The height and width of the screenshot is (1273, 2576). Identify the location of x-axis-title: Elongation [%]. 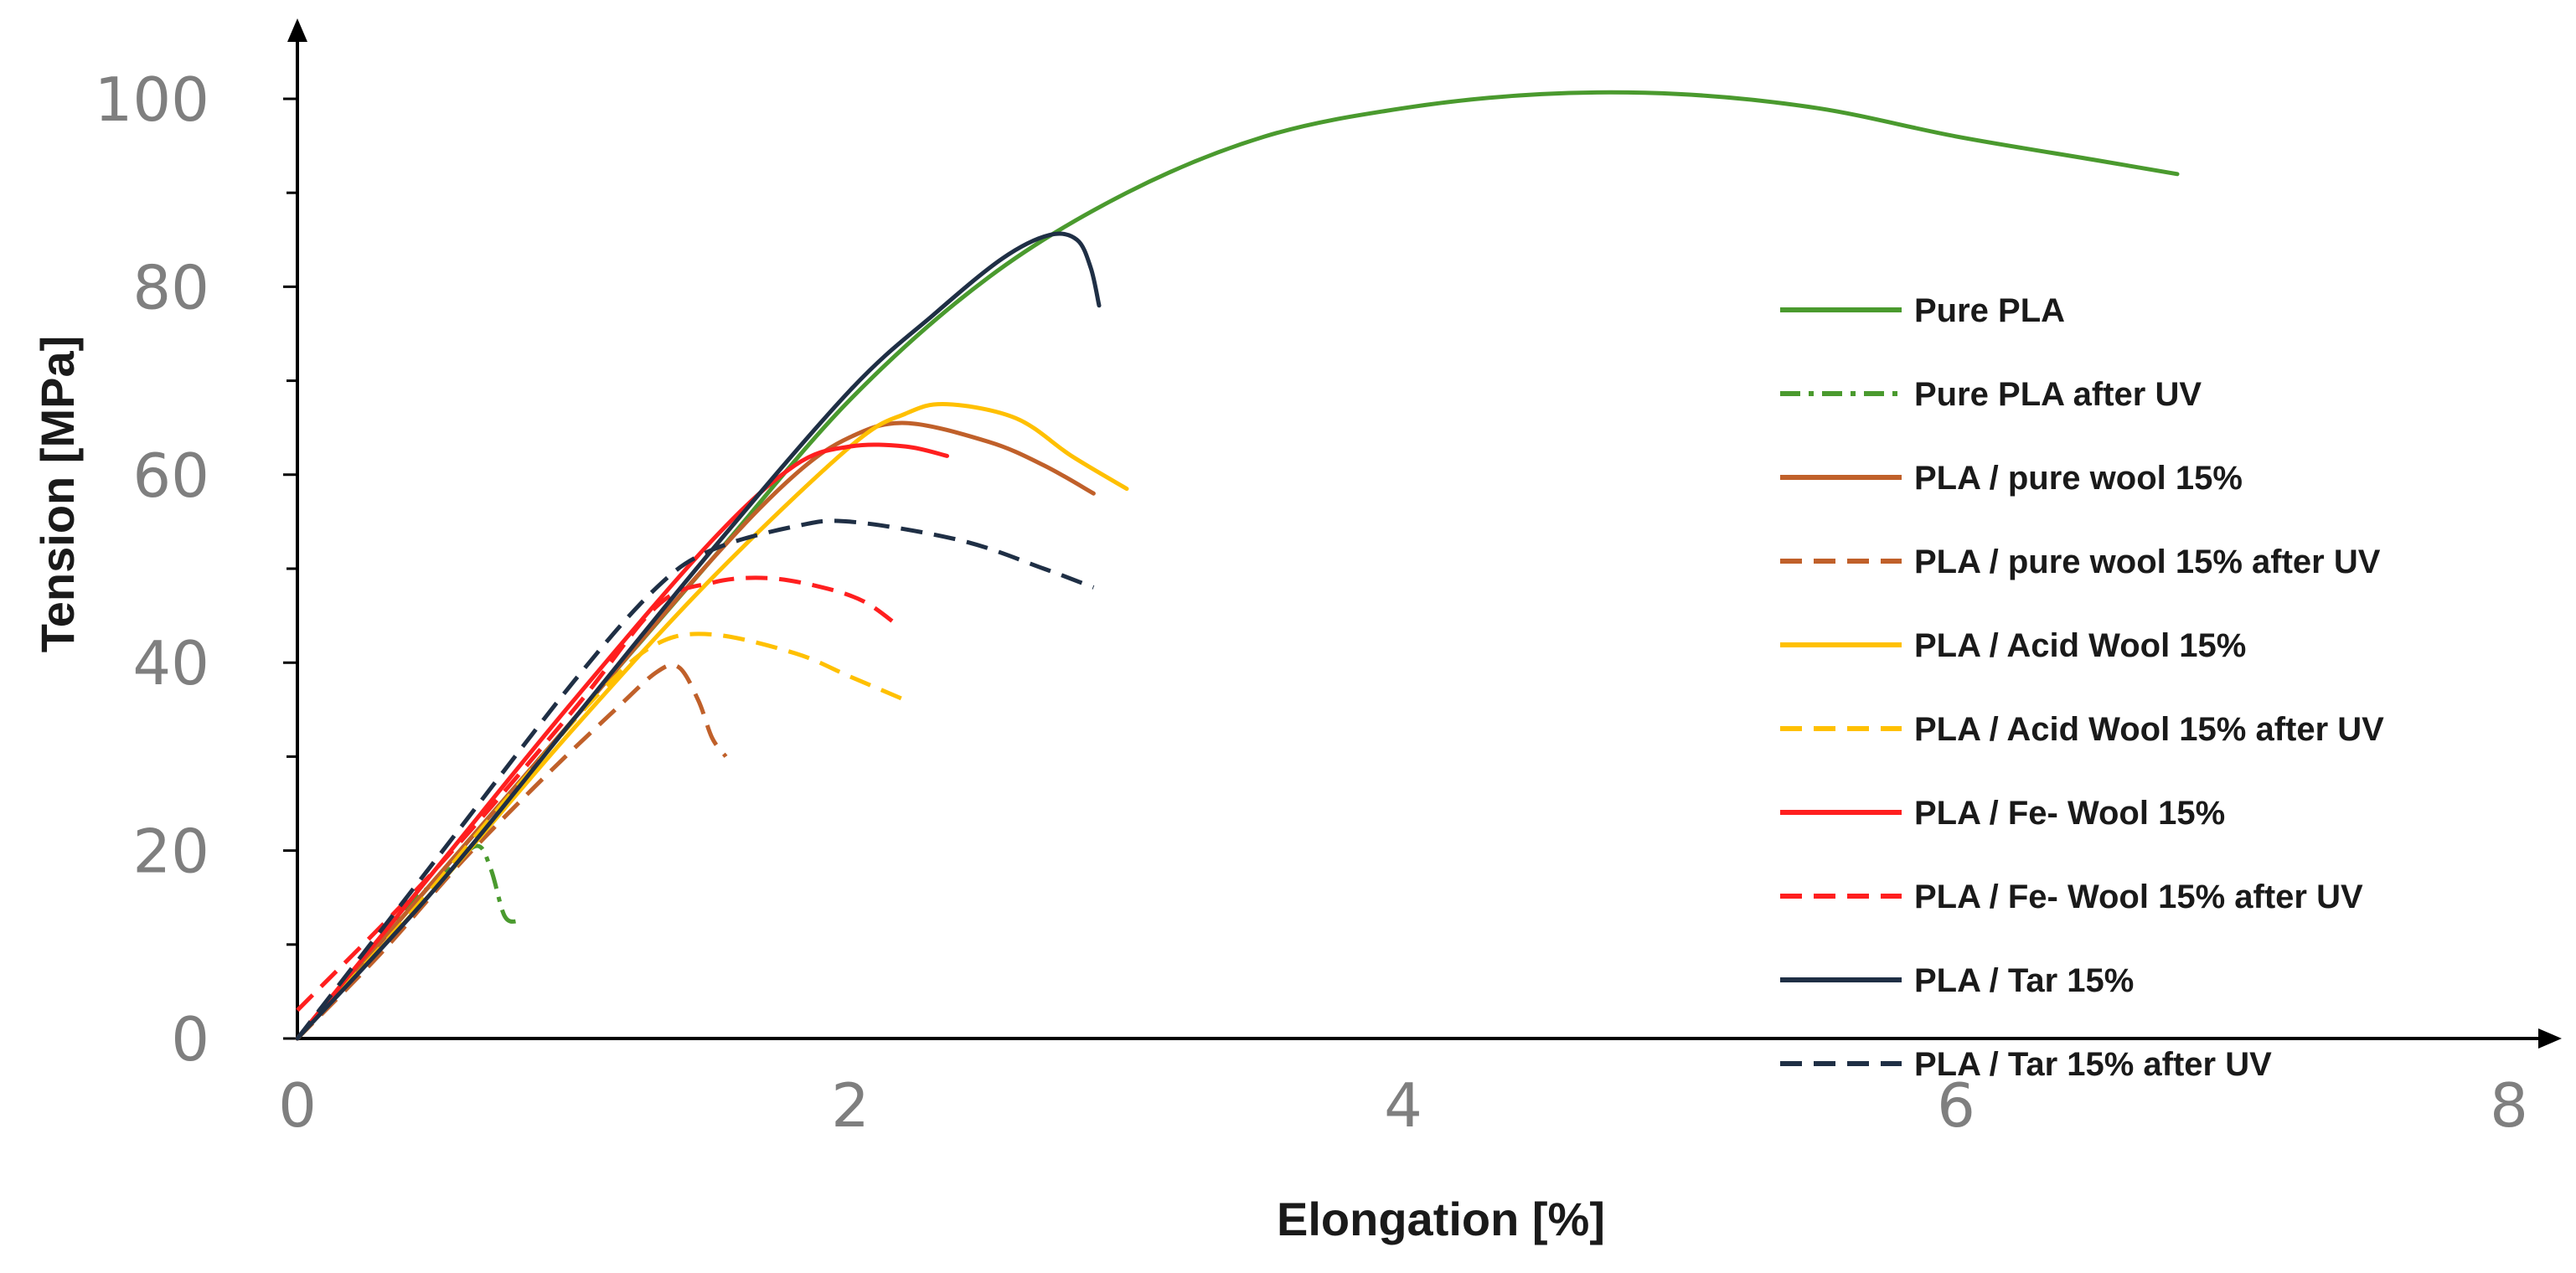
(1441, 1219).